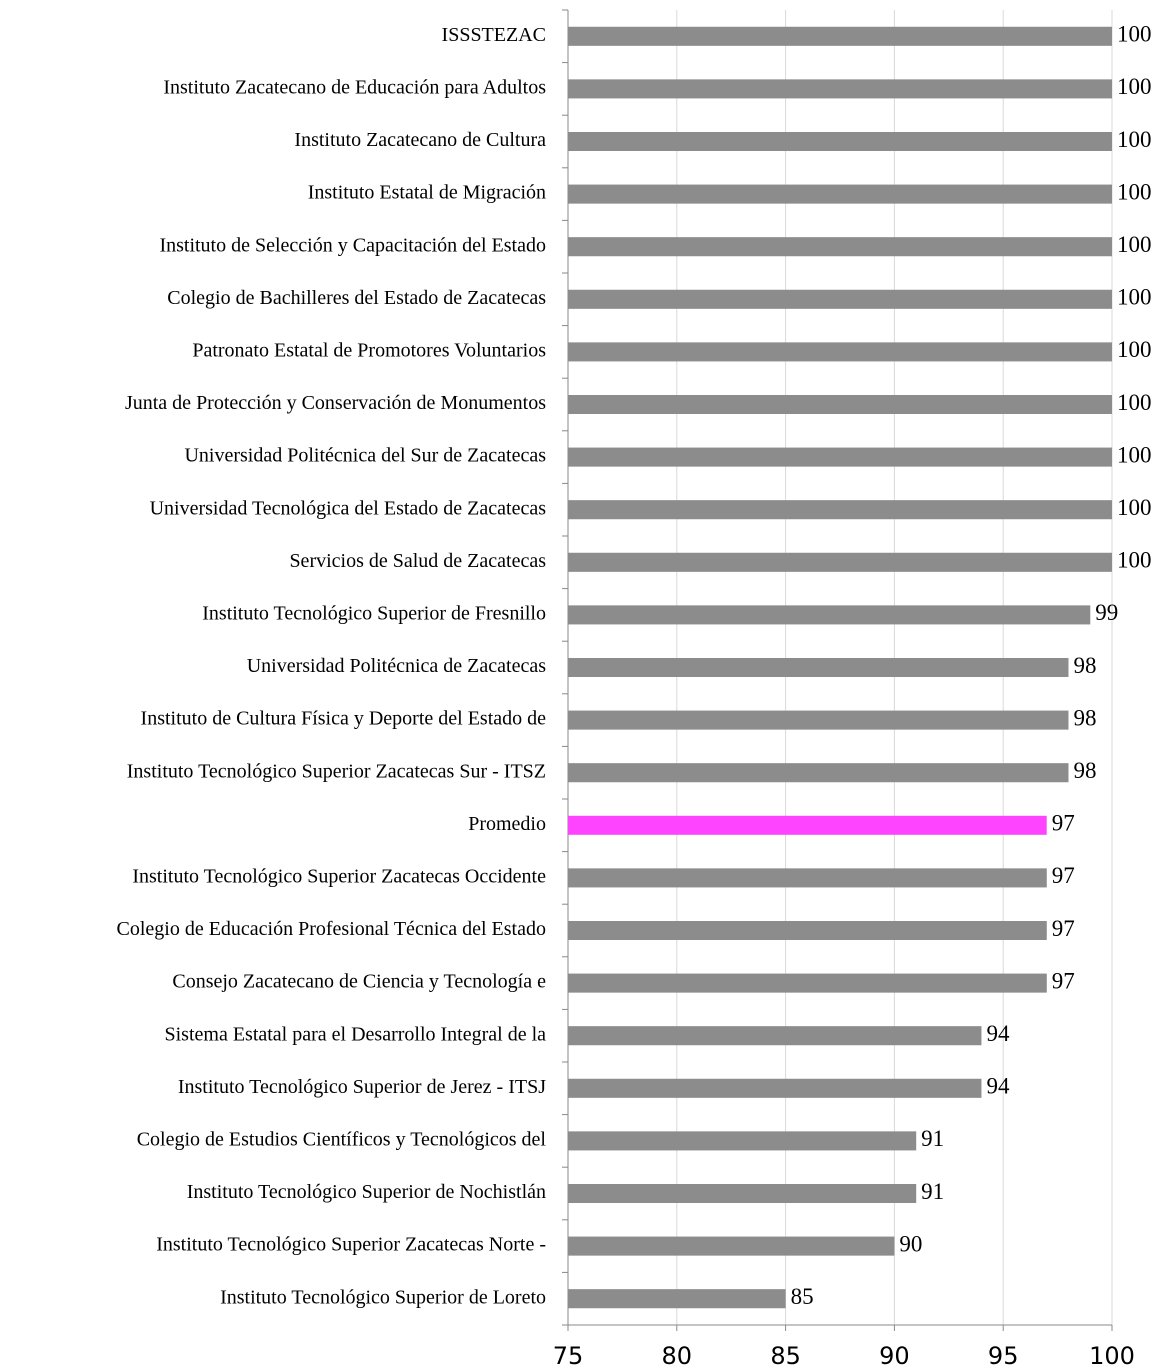 Image resolution: width=1167 pixels, height=1372 pixels. I want to click on y-tick-label: Instituto Estatal de Migración, so click(427, 193).